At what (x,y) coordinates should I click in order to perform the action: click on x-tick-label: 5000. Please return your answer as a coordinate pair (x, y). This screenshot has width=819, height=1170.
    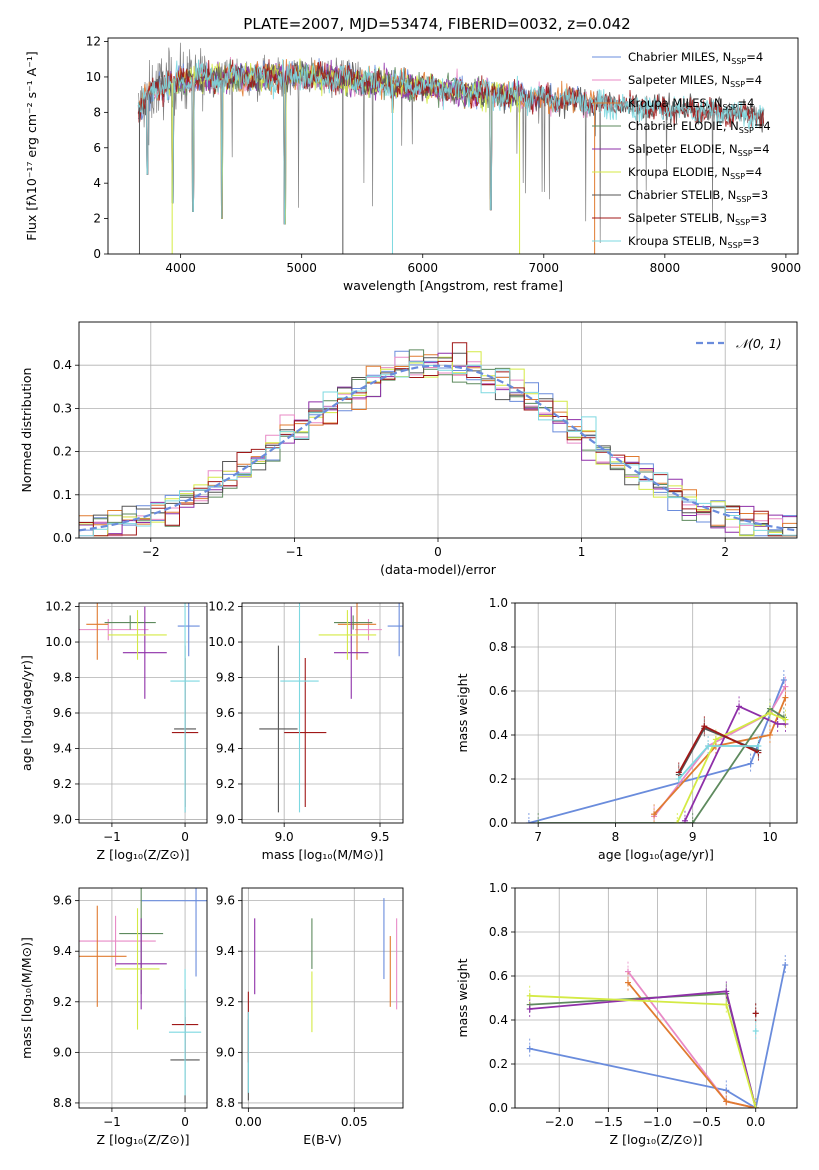
    Looking at the image, I should click on (301, 268).